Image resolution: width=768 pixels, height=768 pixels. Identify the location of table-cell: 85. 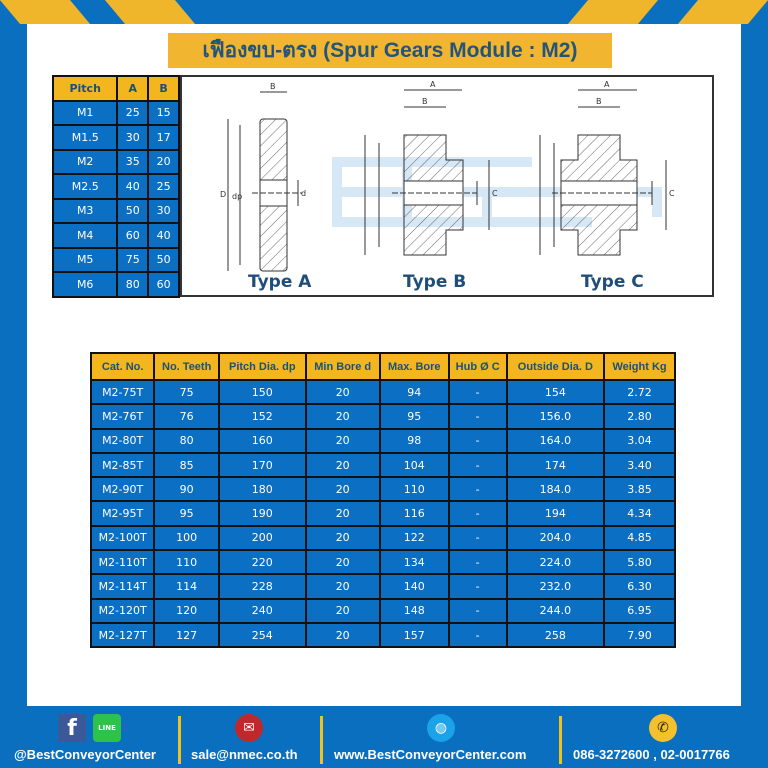
(187, 465).